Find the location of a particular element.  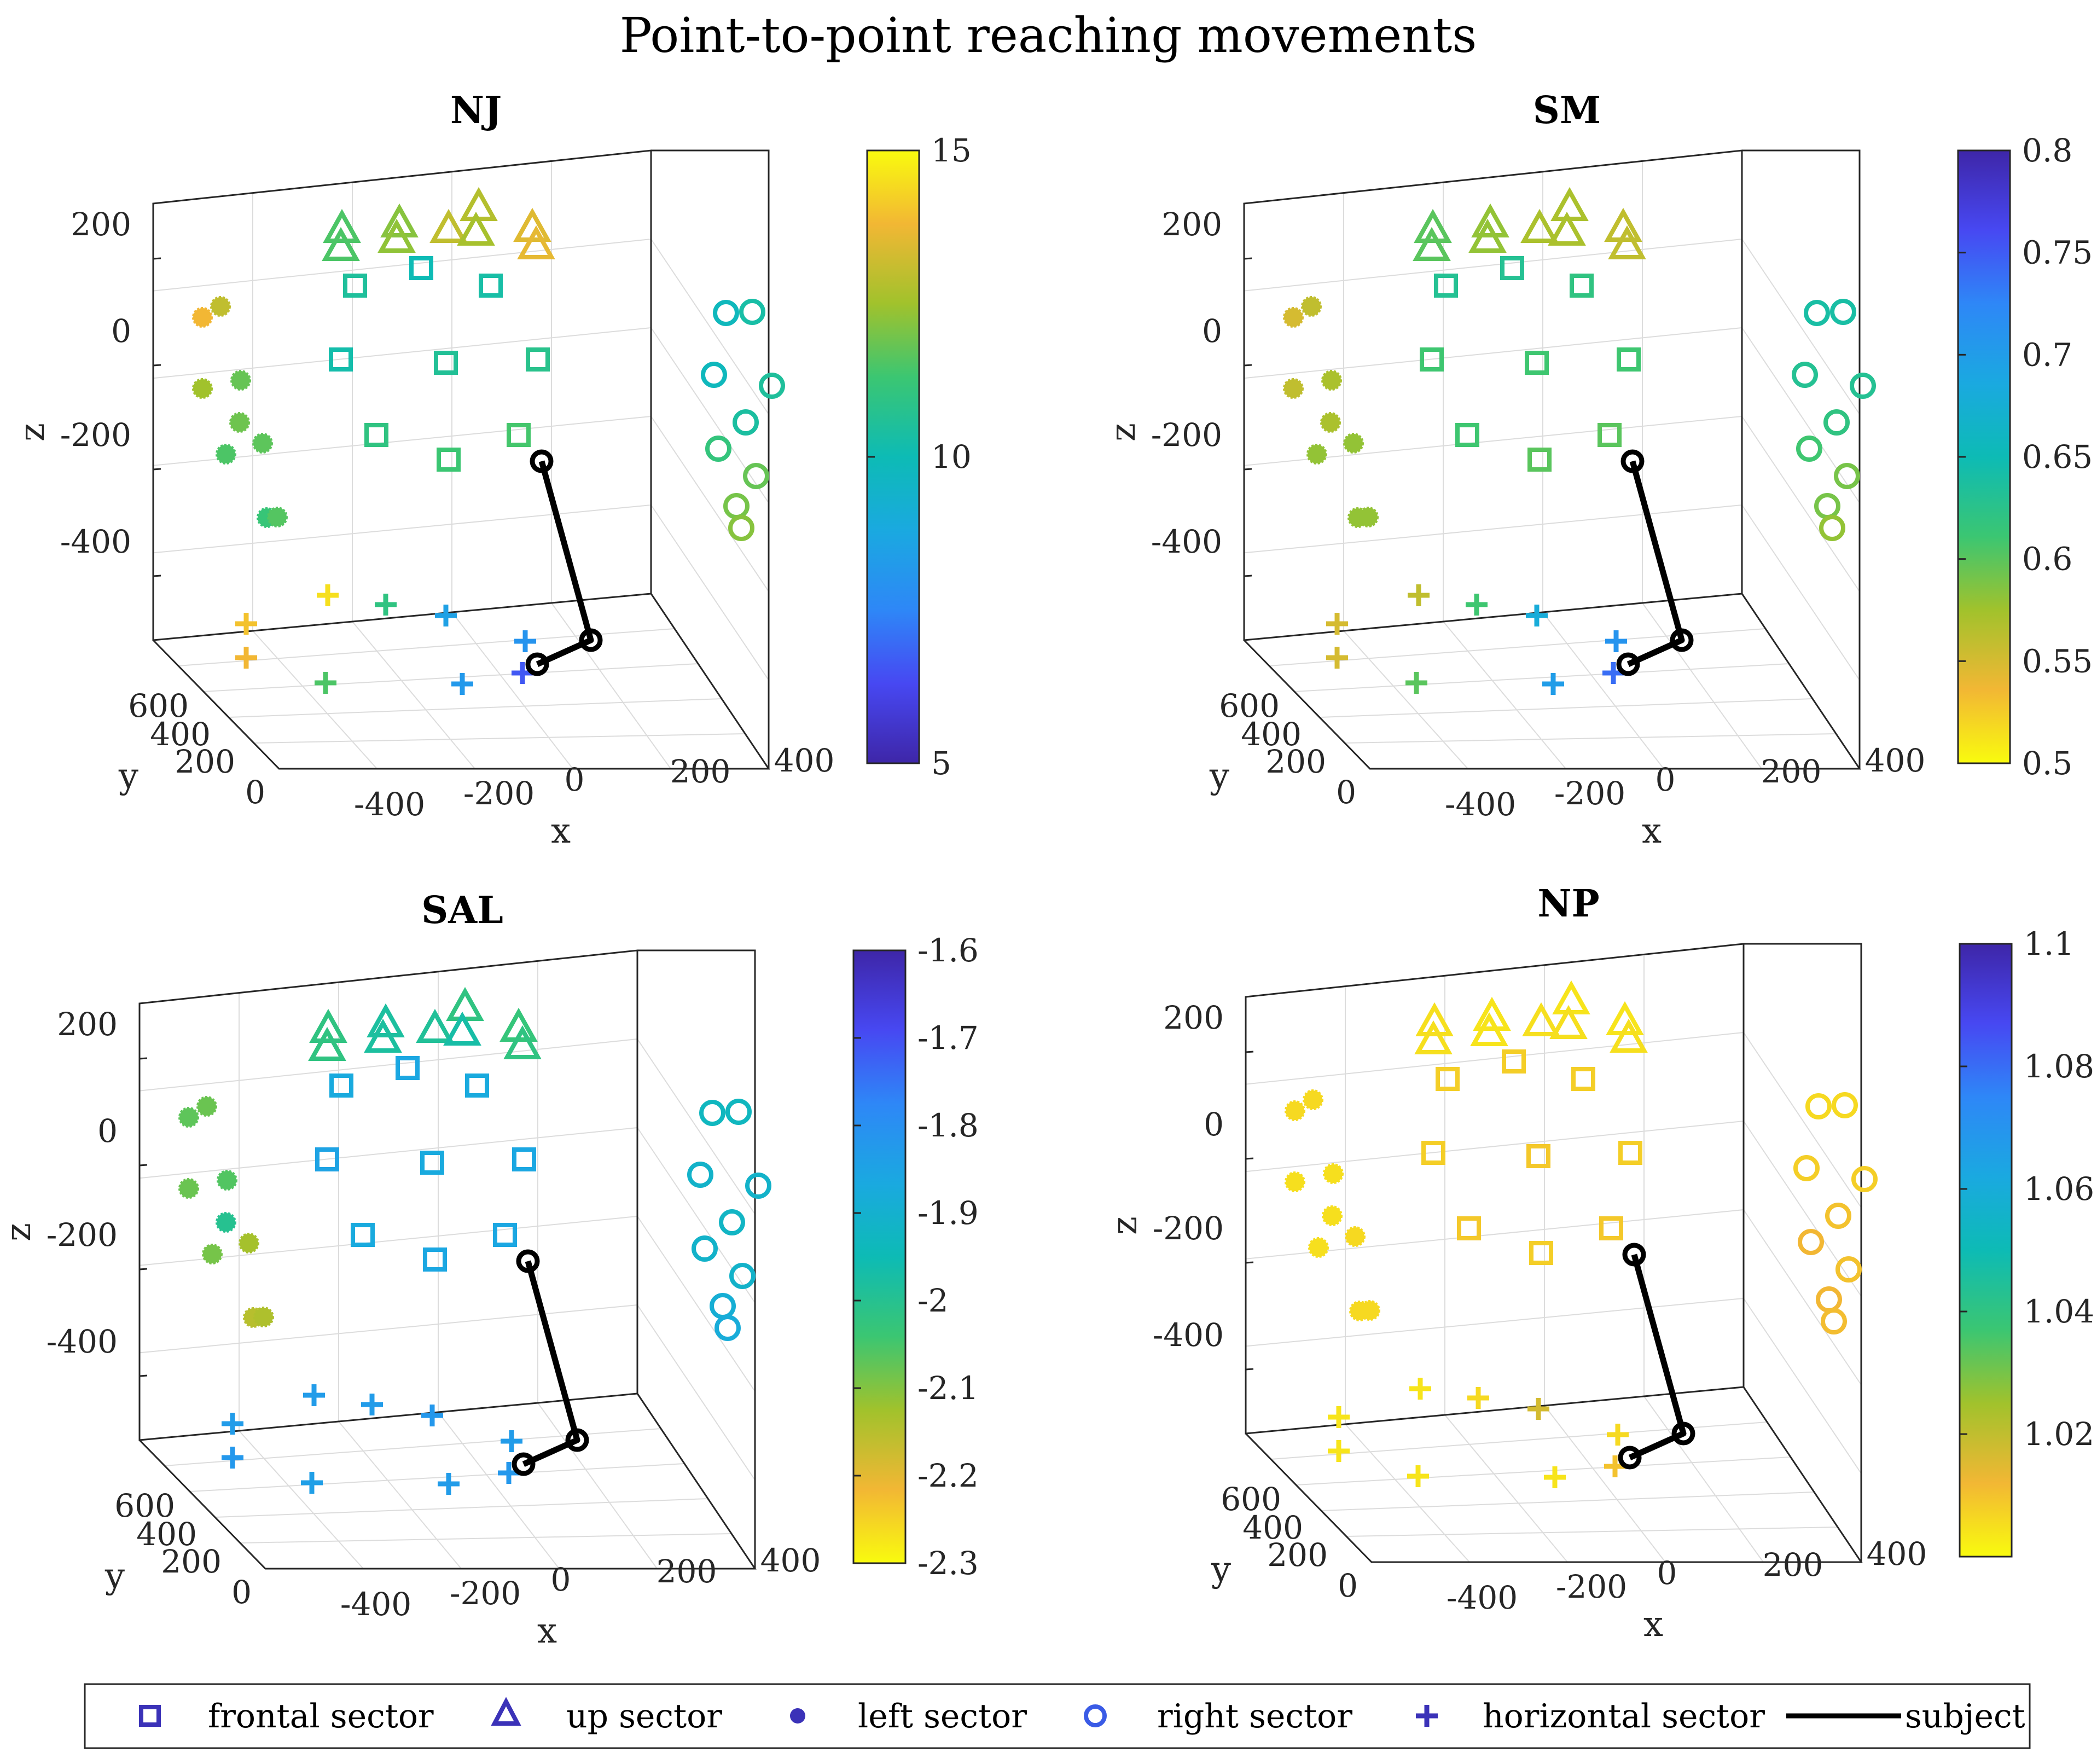

legend-plus-marker is located at coordinates (1427, 1716).